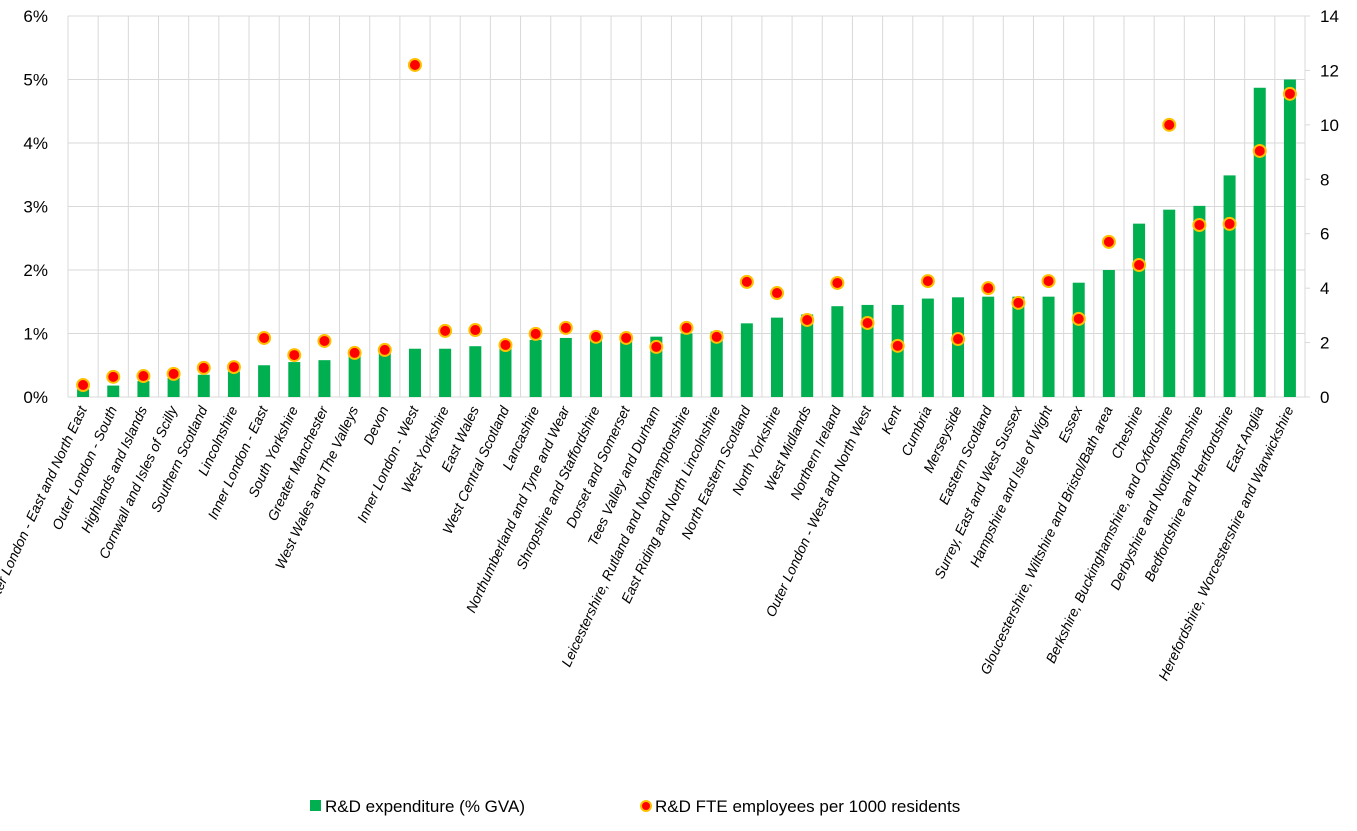  What do you see at coordinates (1324, 288) in the screenshot?
I see `y2-tick-label: 4` at bounding box center [1324, 288].